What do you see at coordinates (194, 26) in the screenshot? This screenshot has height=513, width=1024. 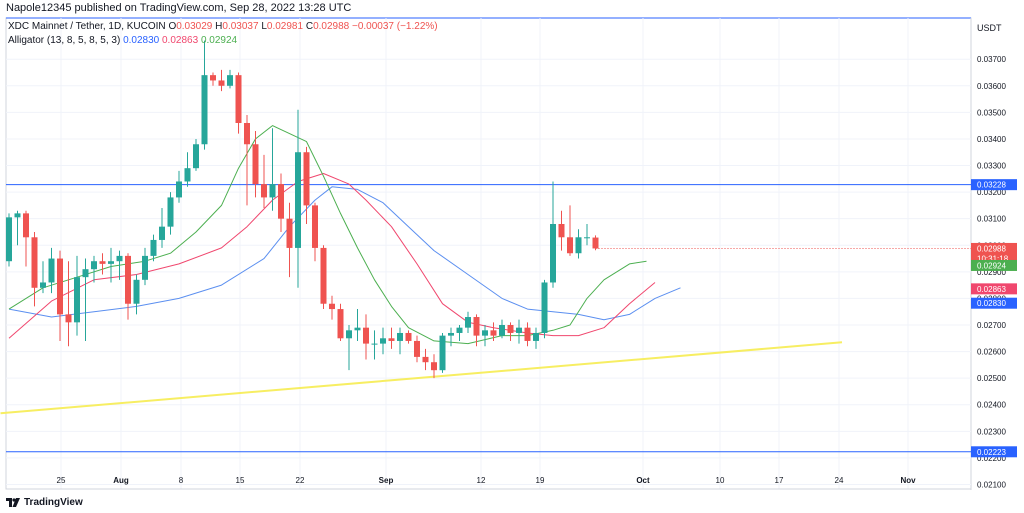 I see `open-value: 0.03029` at bounding box center [194, 26].